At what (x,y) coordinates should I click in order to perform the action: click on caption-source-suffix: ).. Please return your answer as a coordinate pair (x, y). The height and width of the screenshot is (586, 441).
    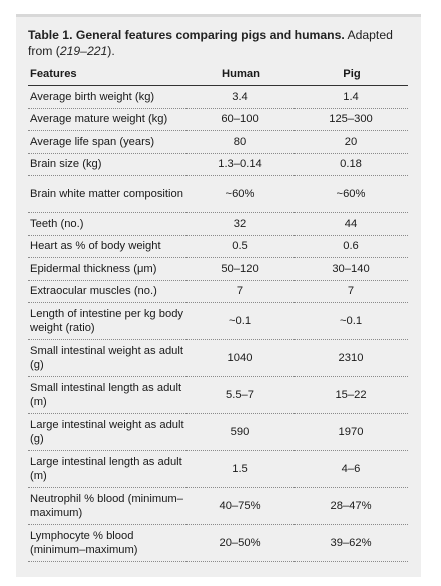
    Looking at the image, I should click on (111, 51).